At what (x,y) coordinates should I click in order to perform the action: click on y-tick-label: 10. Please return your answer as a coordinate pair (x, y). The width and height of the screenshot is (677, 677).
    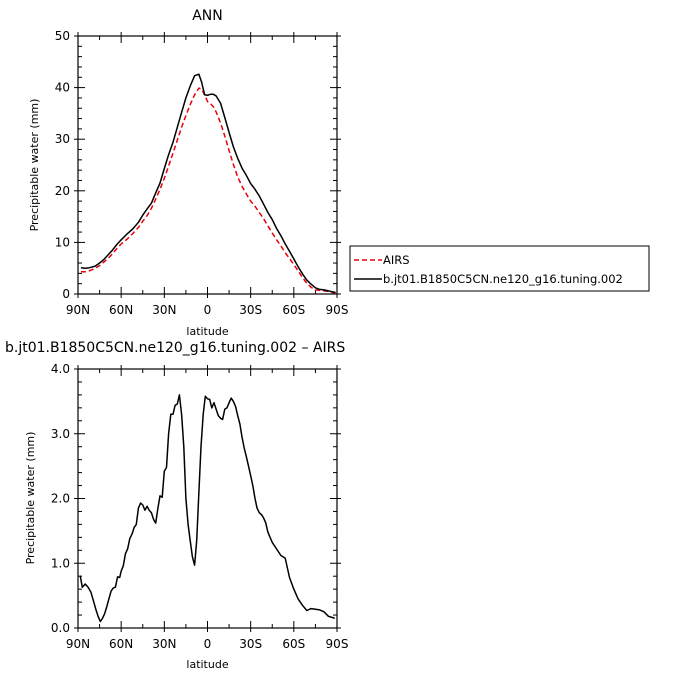
    Looking at the image, I should click on (62, 242).